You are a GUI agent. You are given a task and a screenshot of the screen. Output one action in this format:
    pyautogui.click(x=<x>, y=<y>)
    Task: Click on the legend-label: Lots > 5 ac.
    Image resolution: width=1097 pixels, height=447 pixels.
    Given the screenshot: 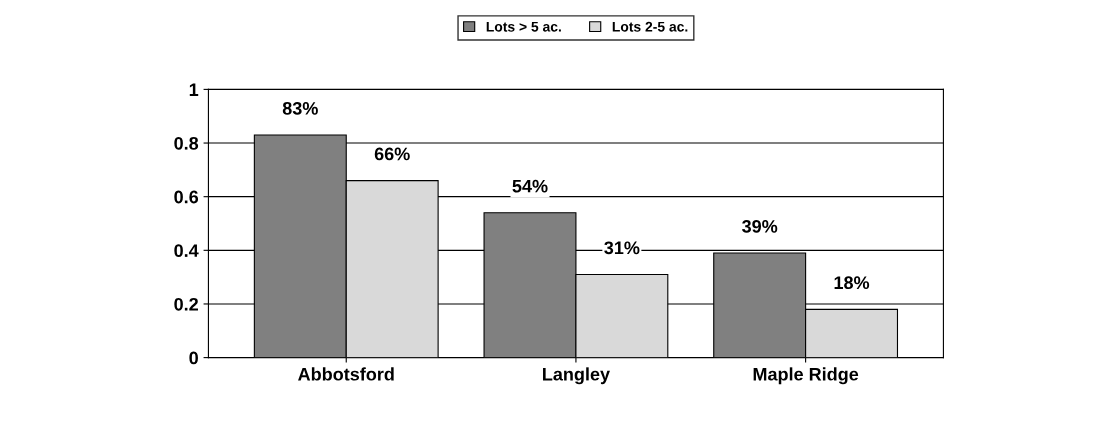 What is the action you would take?
    pyautogui.click(x=523, y=26)
    